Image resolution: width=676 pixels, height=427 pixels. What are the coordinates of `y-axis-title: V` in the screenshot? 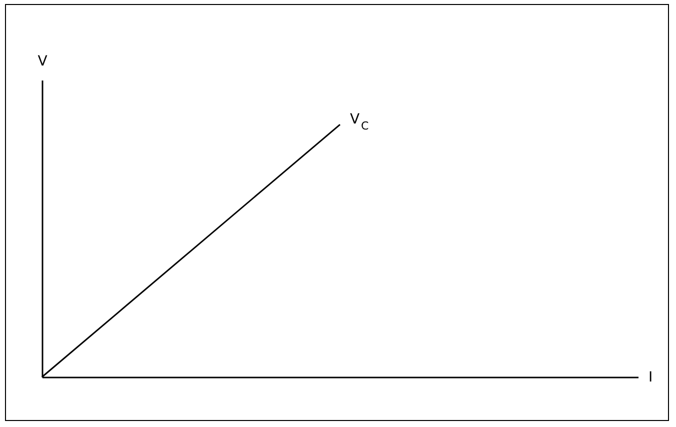 It's located at (43, 62).